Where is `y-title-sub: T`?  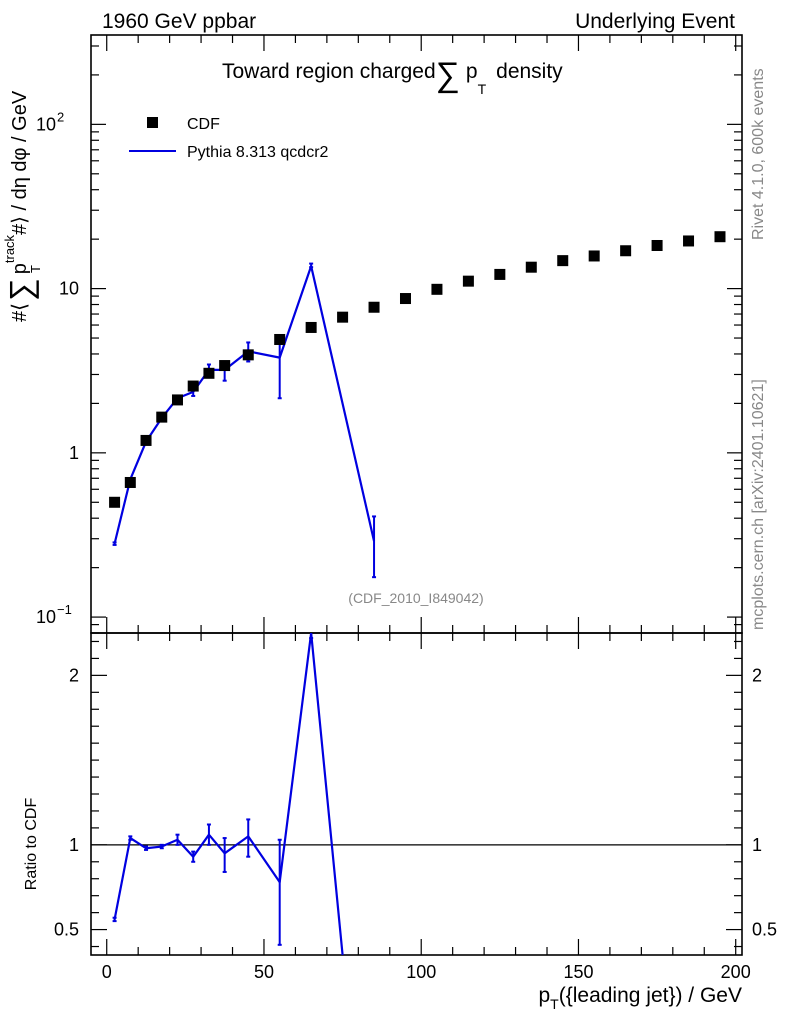
y-title-sub: T is located at coordinates (35, 269).